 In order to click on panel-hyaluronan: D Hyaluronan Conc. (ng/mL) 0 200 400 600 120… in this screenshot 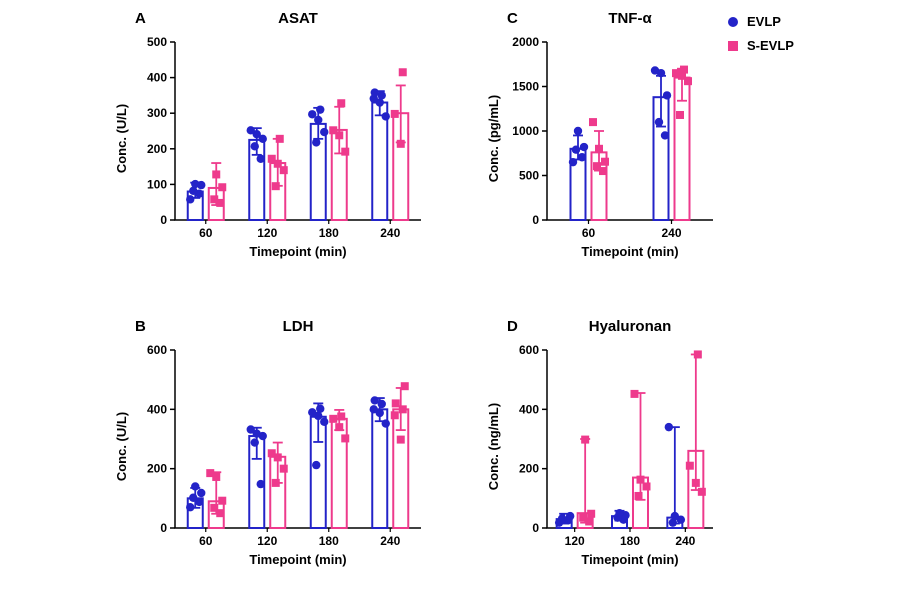, I will do `click(604, 441)`.